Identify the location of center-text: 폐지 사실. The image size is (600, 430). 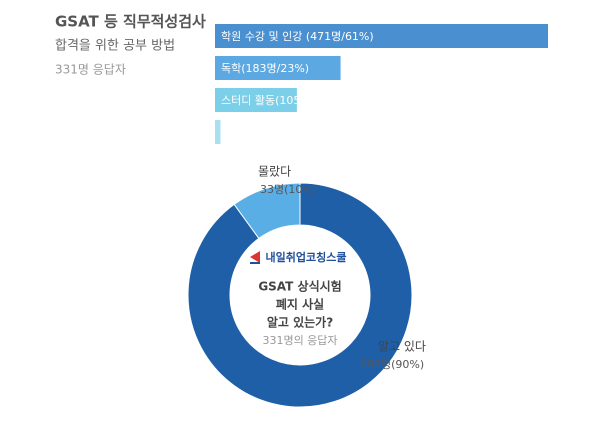
(300, 304).